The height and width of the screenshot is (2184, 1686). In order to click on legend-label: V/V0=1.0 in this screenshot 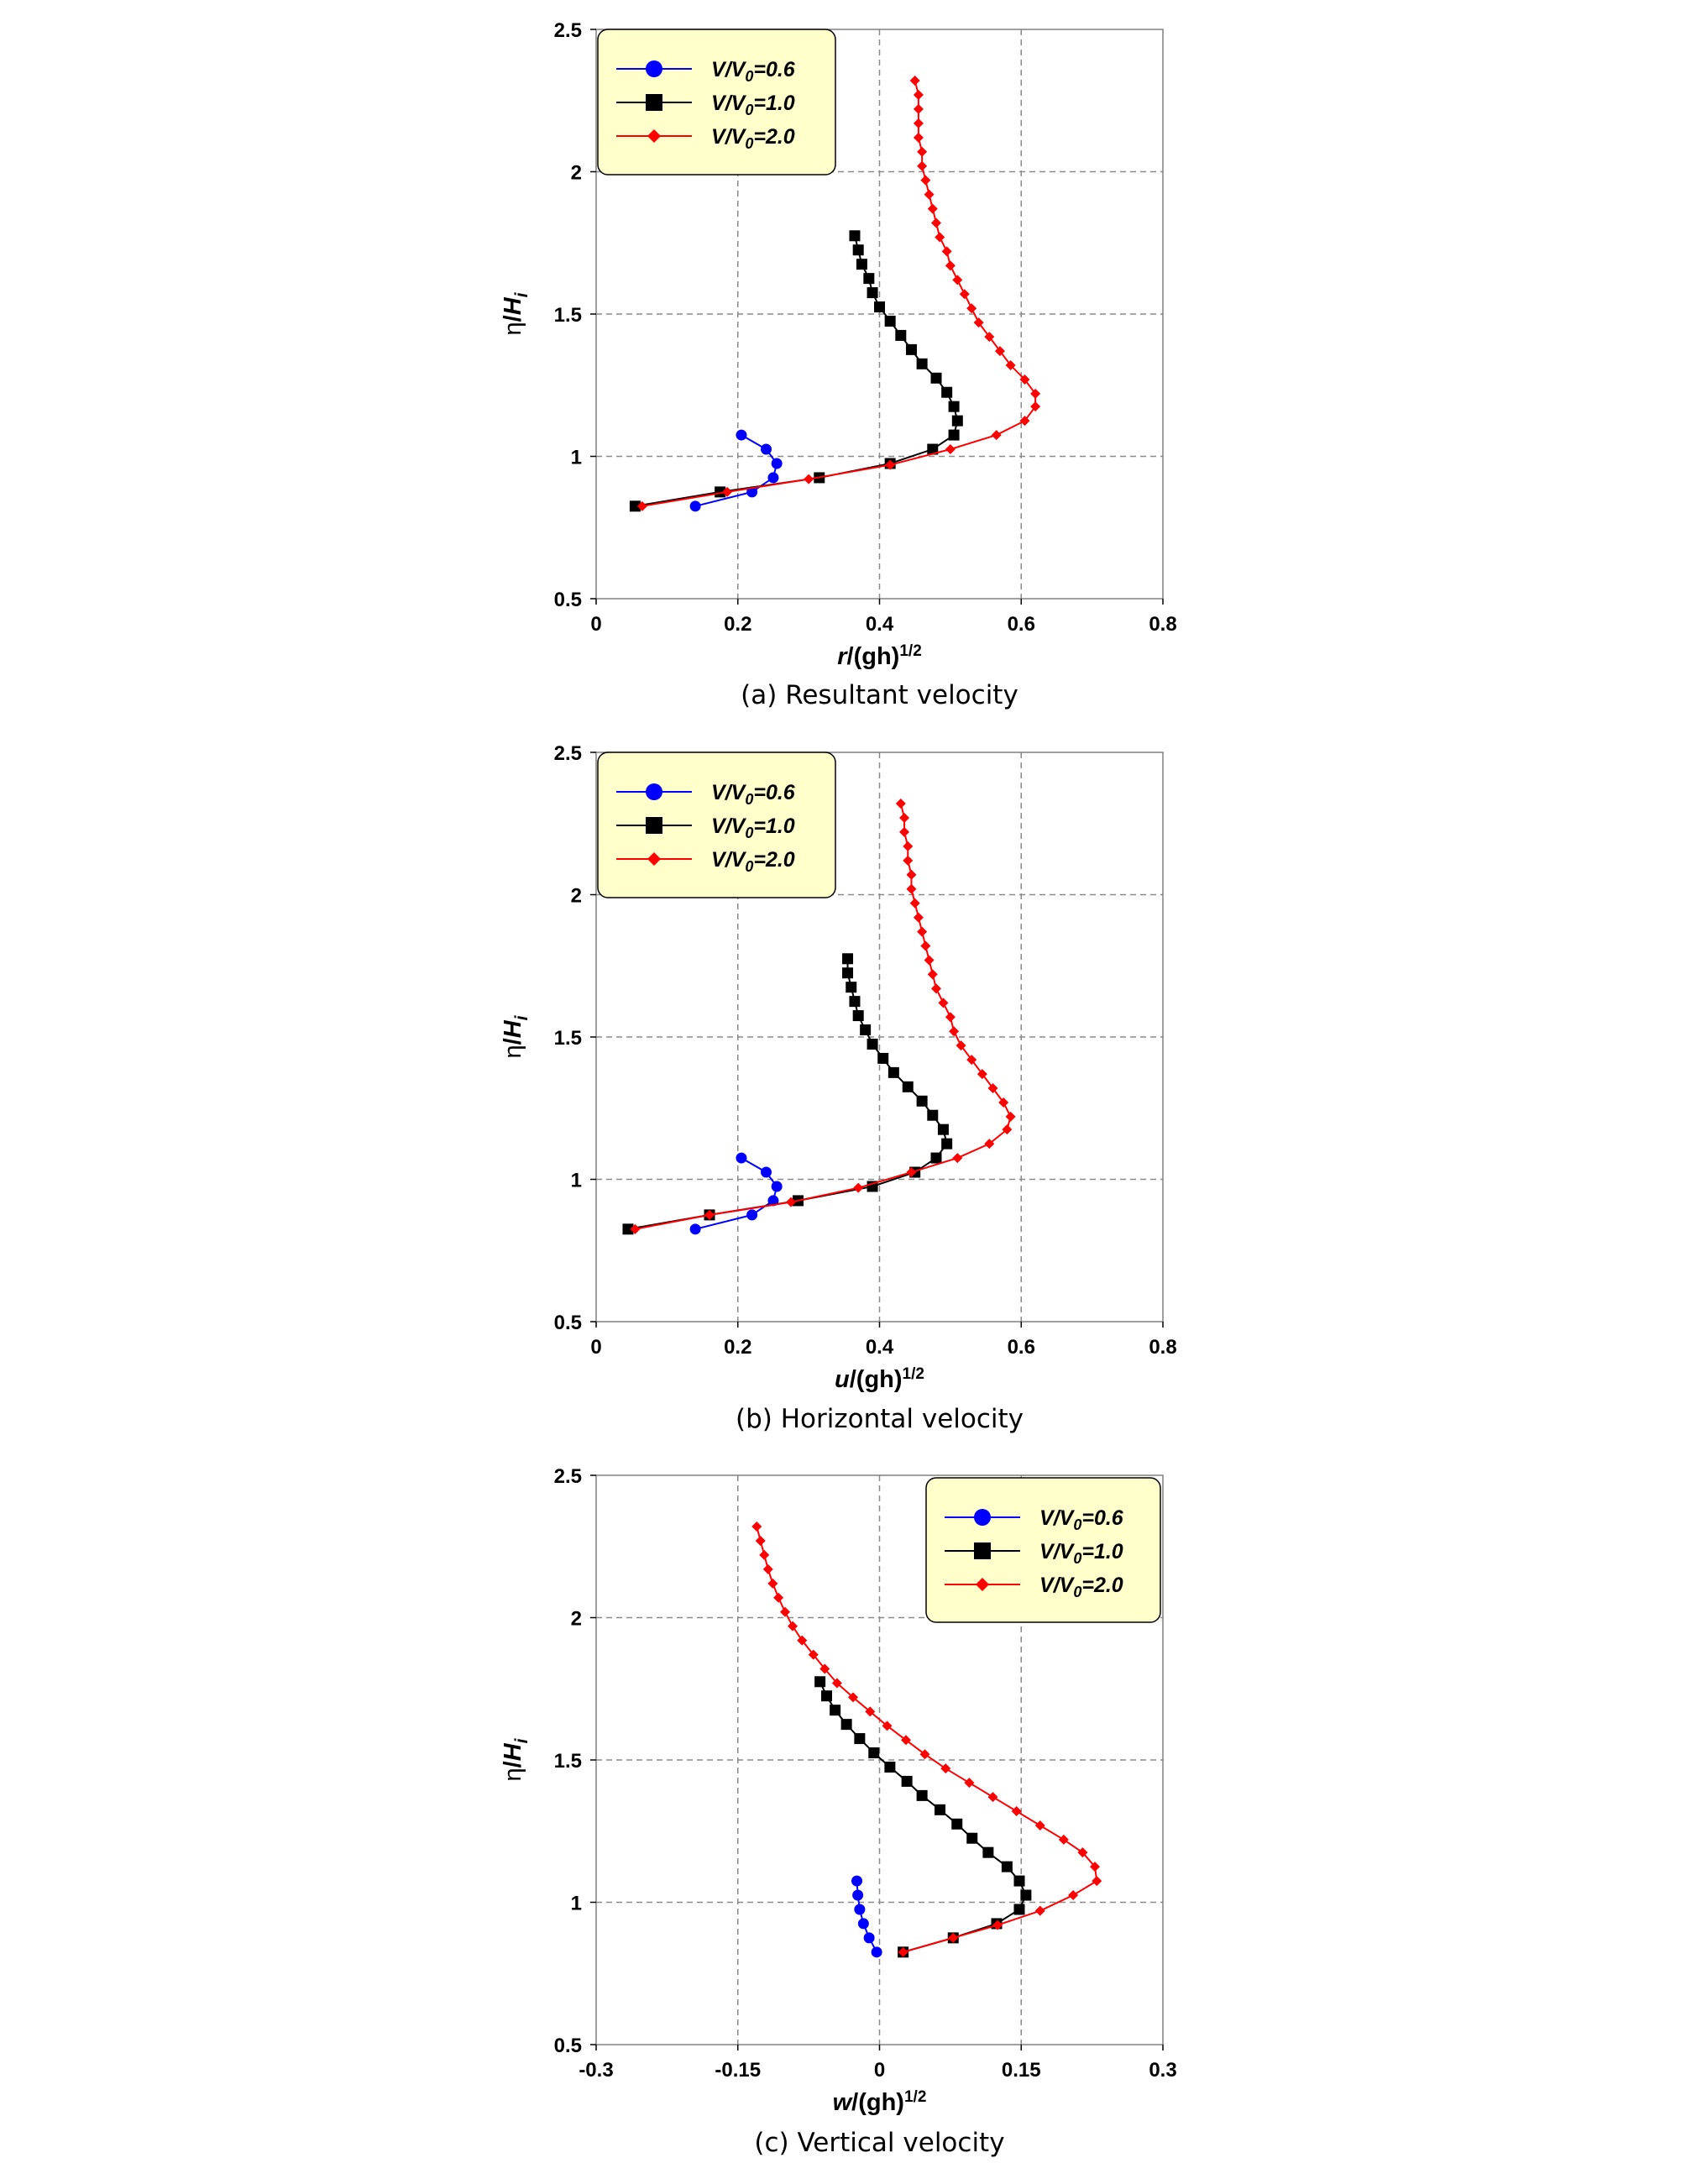, I will do `click(753, 827)`.